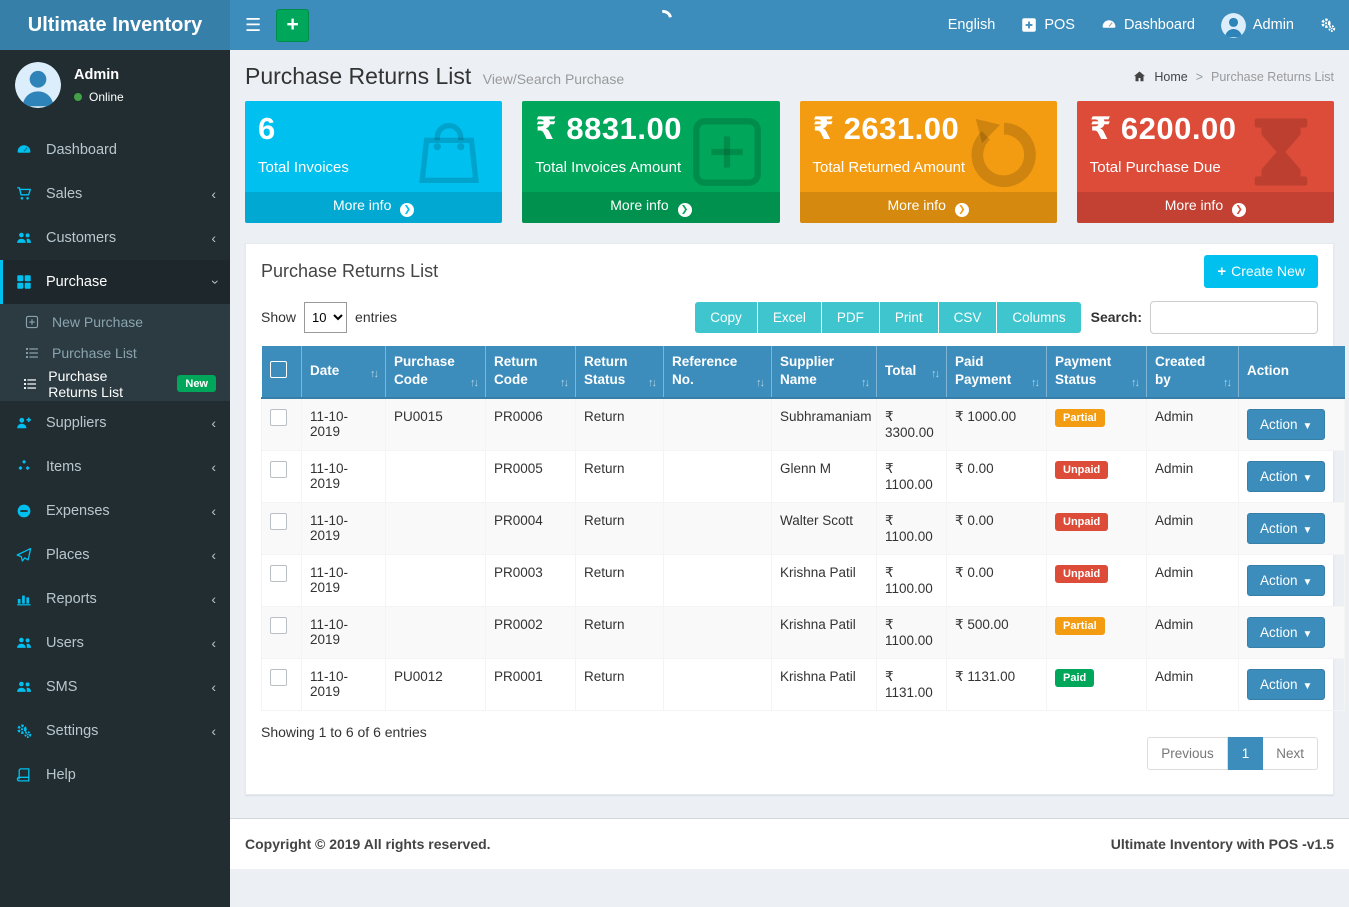 Image resolution: width=1349 pixels, height=907 pixels. What do you see at coordinates (717, 372) in the screenshot?
I see `column-header-reference_no: Reference No. ↑↓` at bounding box center [717, 372].